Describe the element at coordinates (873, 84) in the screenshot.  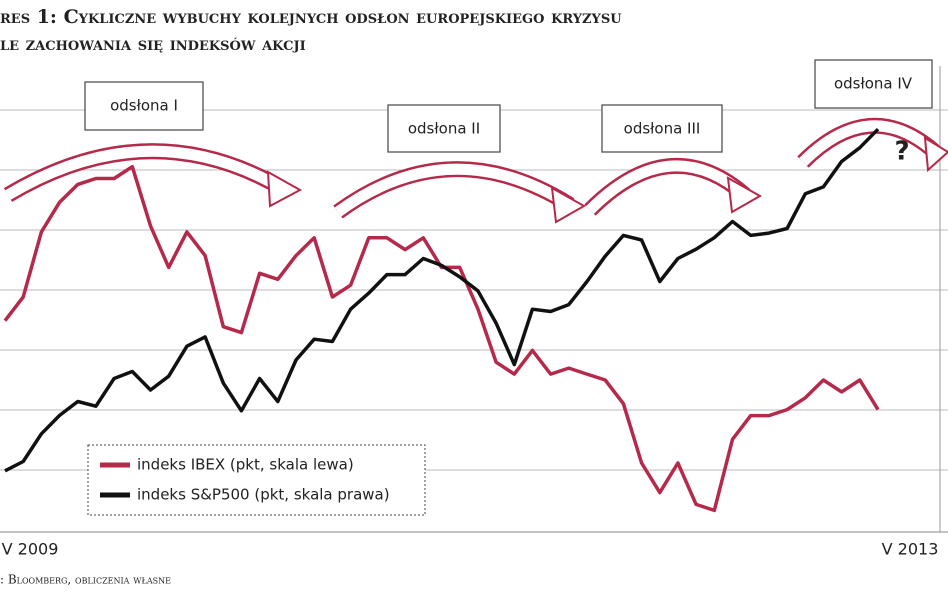
I see `annotation: odsłona IV` at that location.